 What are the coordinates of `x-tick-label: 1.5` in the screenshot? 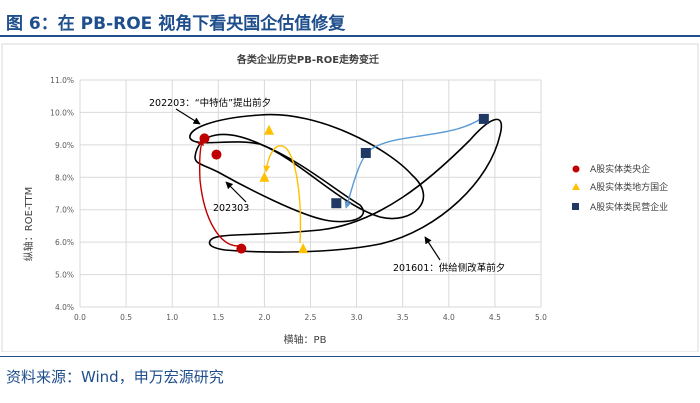 It's located at (218, 317).